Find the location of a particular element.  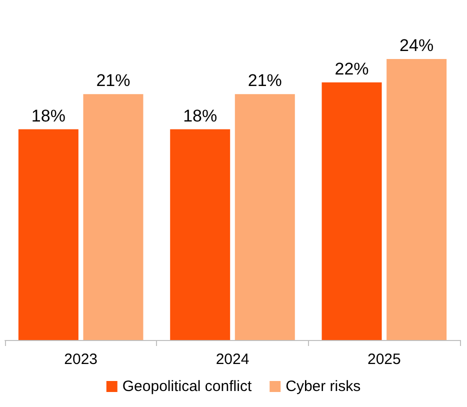

legend-label: Cyber risks is located at coordinates (323, 386).